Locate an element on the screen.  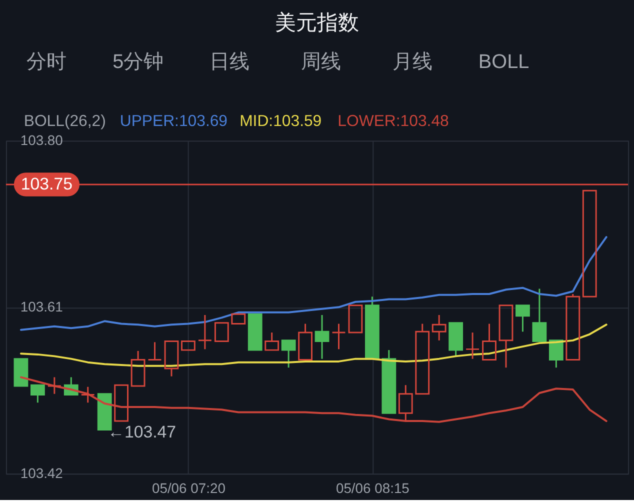
y-tick-label: 103.42 is located at coordinates (42, 473).